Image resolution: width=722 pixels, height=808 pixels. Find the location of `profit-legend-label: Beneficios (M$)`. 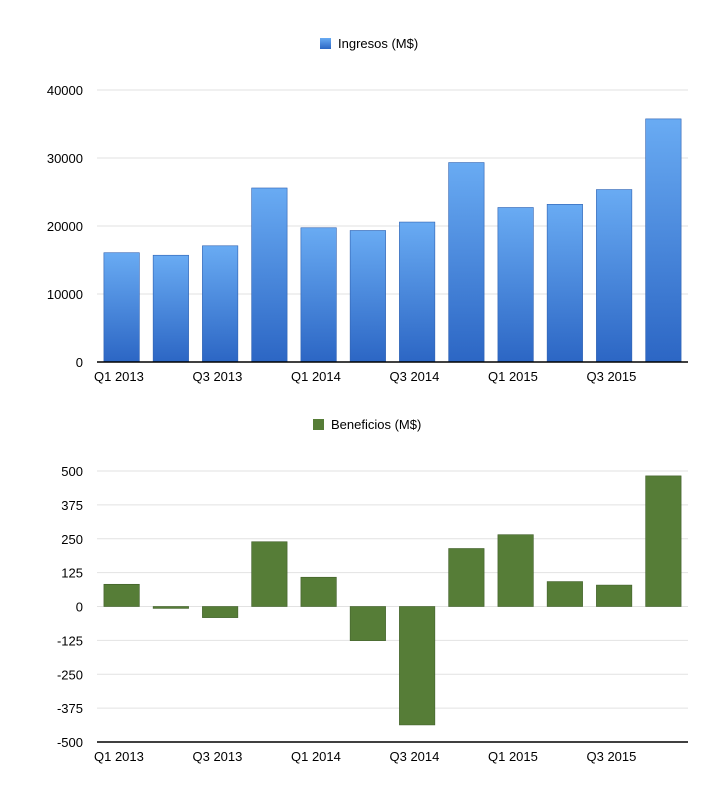

profit-legend-label: Beneficios (M$) is located at coordinates (376, 424).